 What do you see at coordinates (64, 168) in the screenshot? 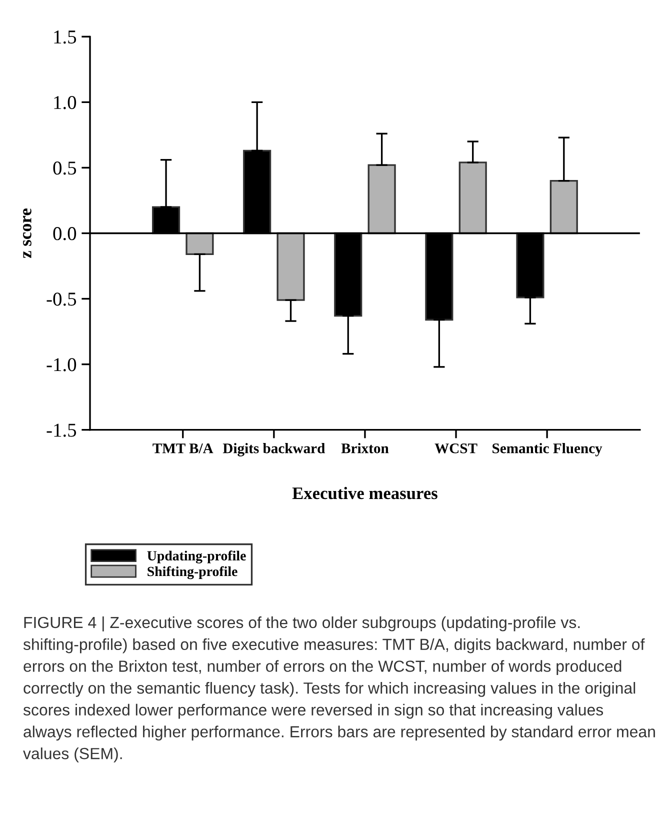
I see `y-tick-label: 0.5` at bounding box center [64, 168].